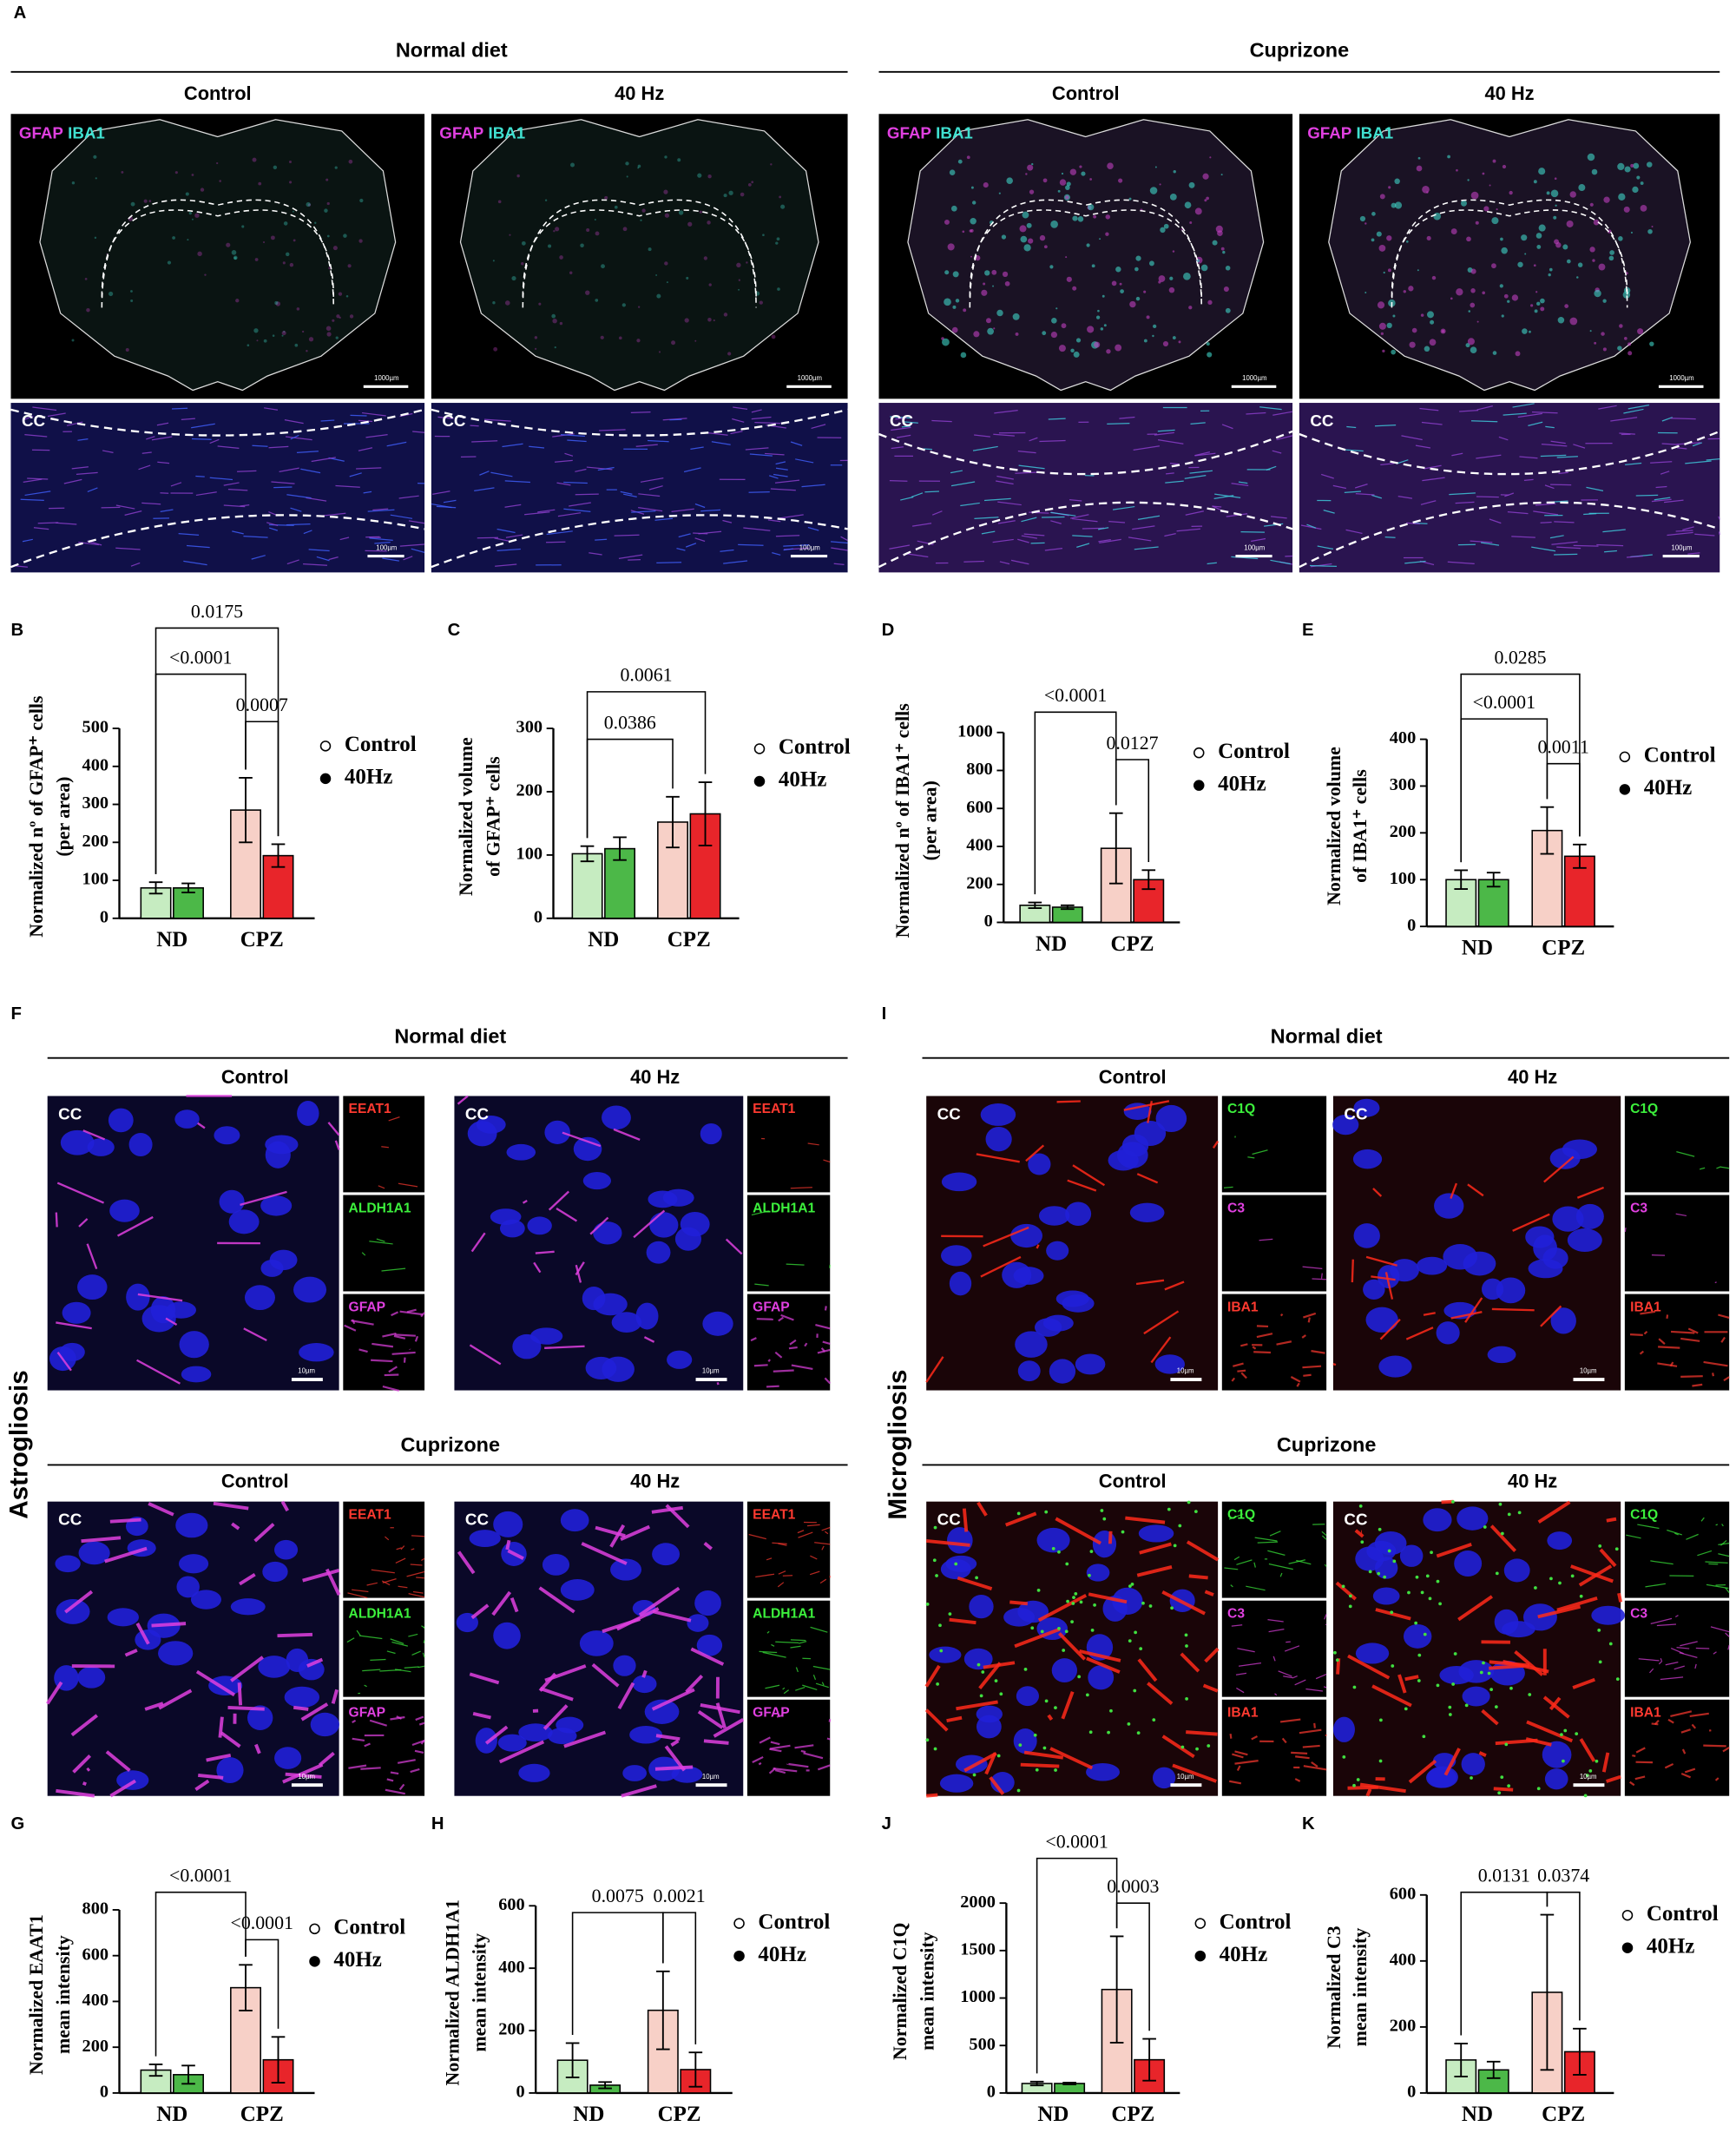 The height and width of the screenshot is (2133, 1736). What do you see at coordinates (1638, 1208) in the screenshot?
I see `channel-label: C3` at bounding box center [1638, 1208].